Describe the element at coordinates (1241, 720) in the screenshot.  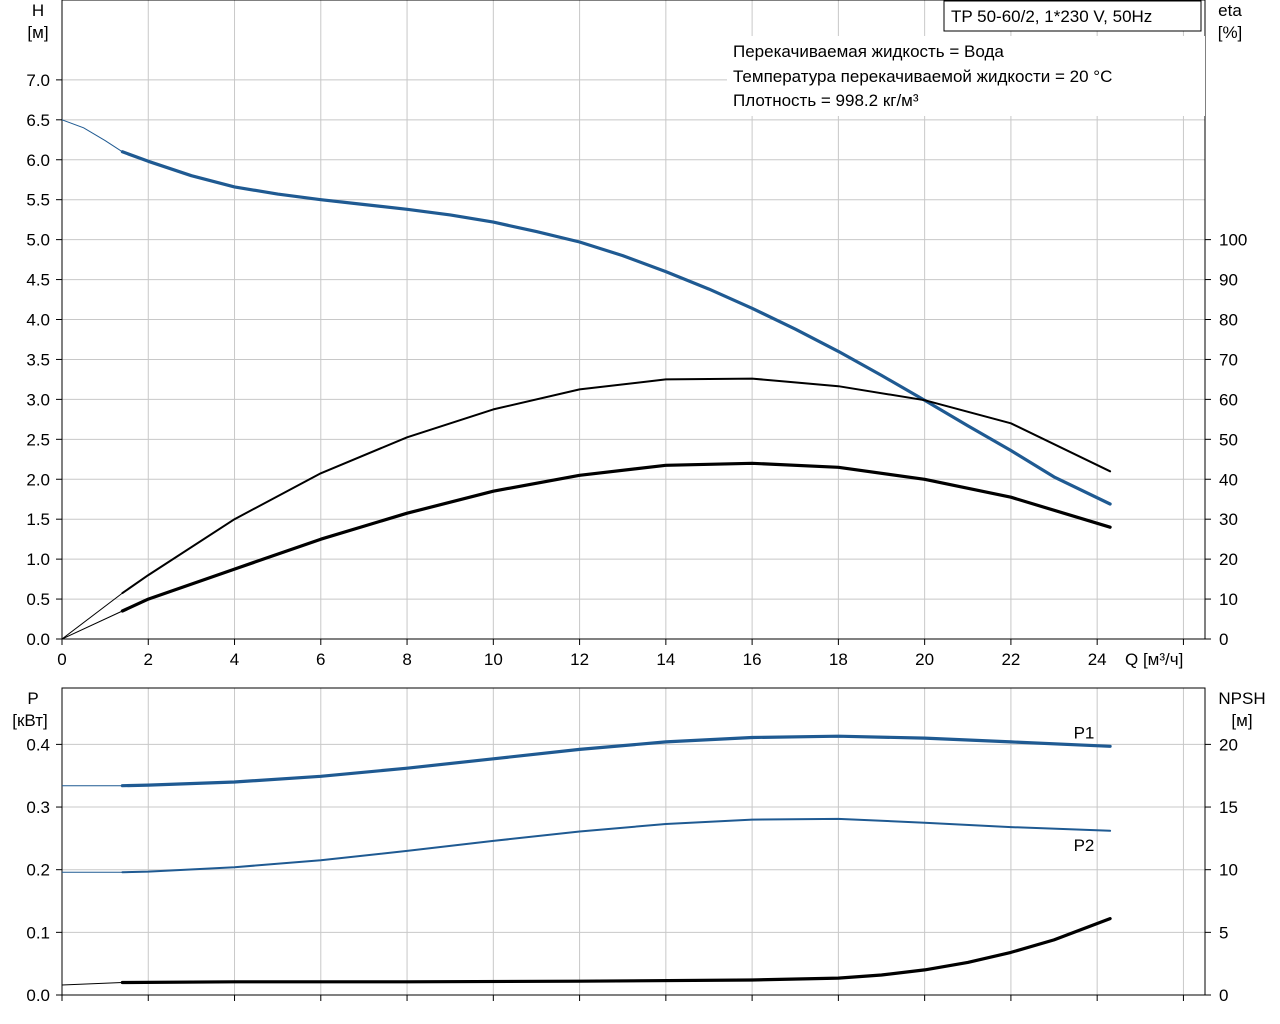
I see `y-right-label-unit: [м]` at that location.